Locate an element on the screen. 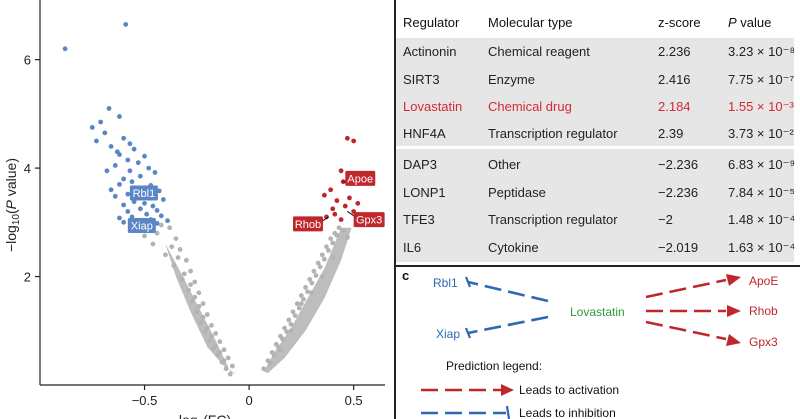 The width and height of the screenshot is (800, 419). legend-inhibition-text: Leads to inhibition is located at coordinates (567, 412).